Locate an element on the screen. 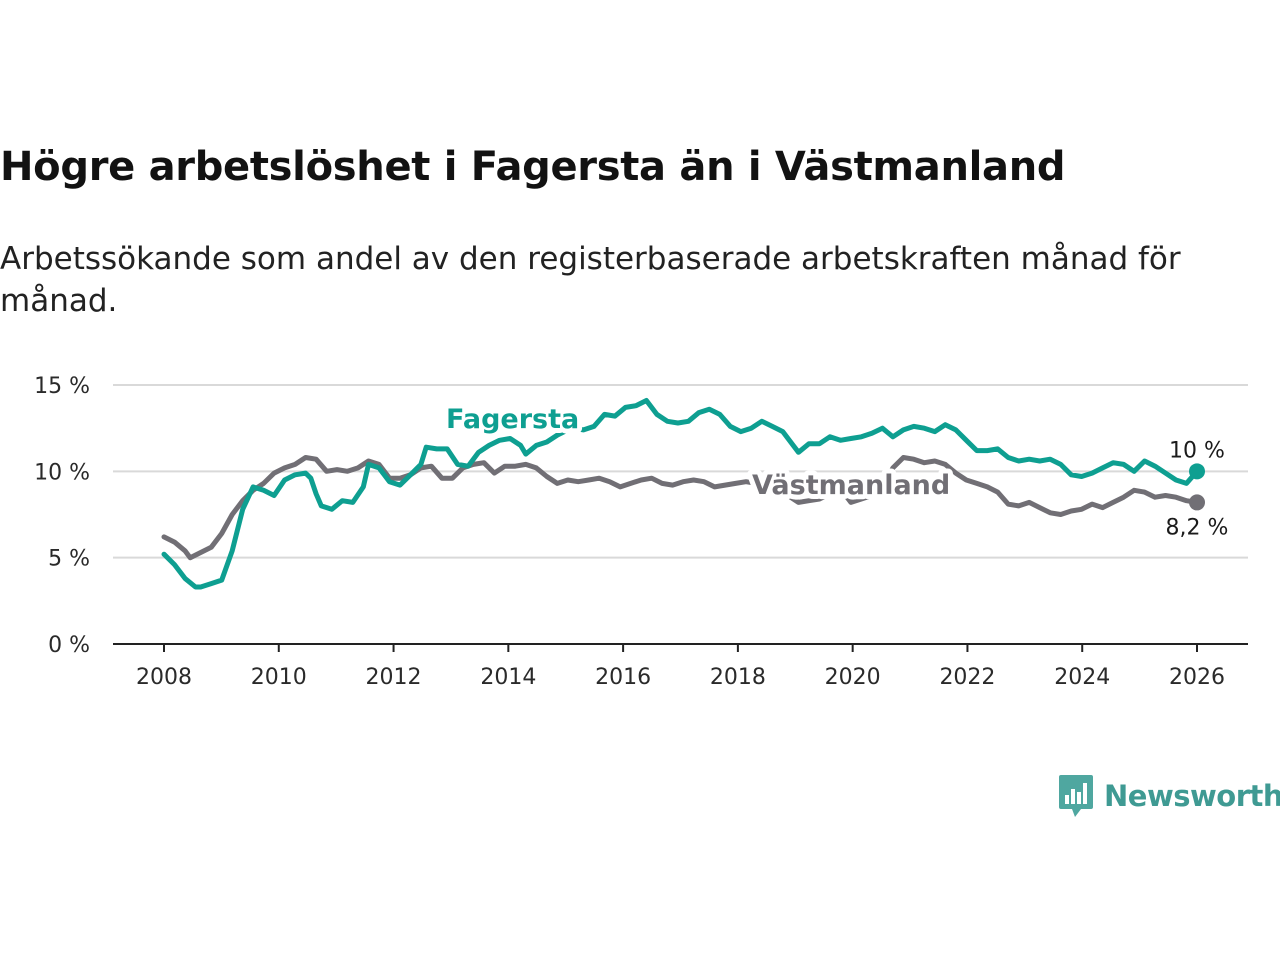 Image resolution: width=1280 pixels, height=960 pixels. x-tick-label: 2010 is located at coordinates (279, 677).